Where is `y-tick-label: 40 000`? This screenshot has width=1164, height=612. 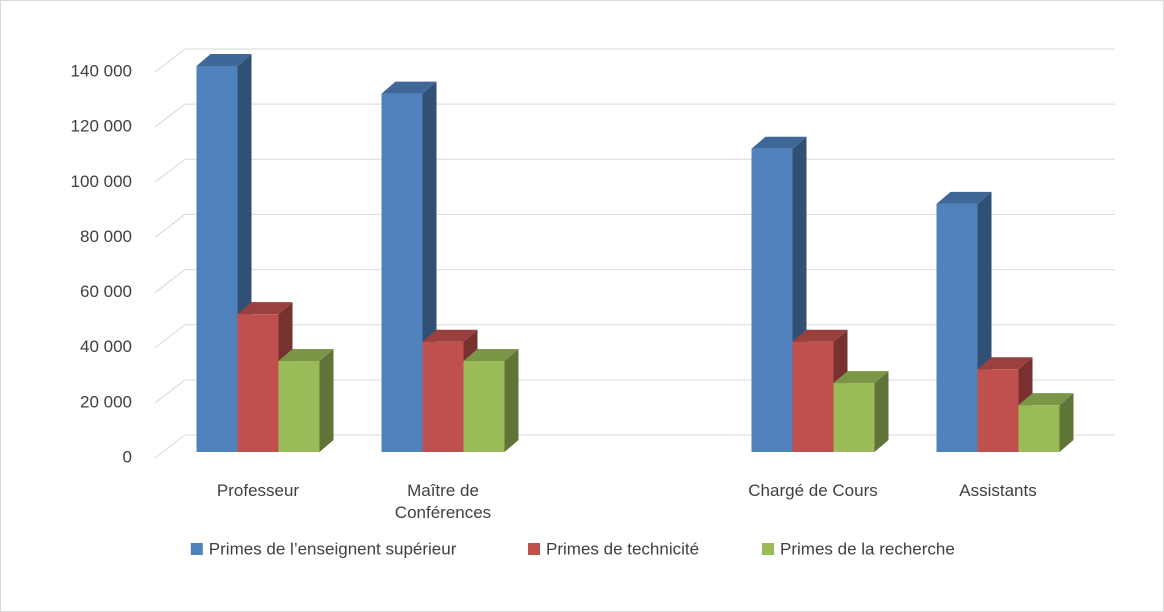
y-tick-label: 40 000 is located at coordinates (106, 346).